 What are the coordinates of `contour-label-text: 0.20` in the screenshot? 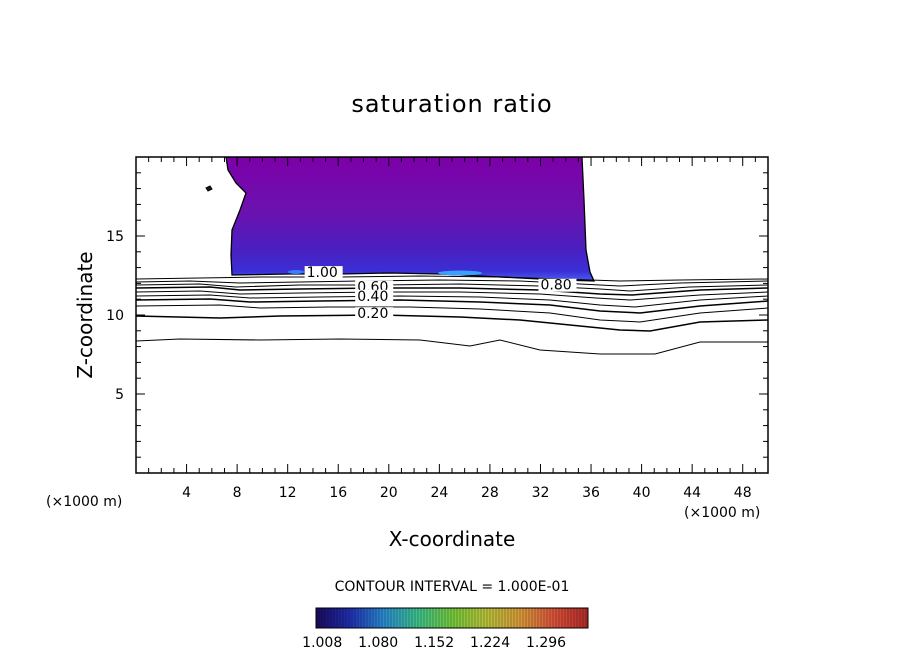 It's located at (372, 314).